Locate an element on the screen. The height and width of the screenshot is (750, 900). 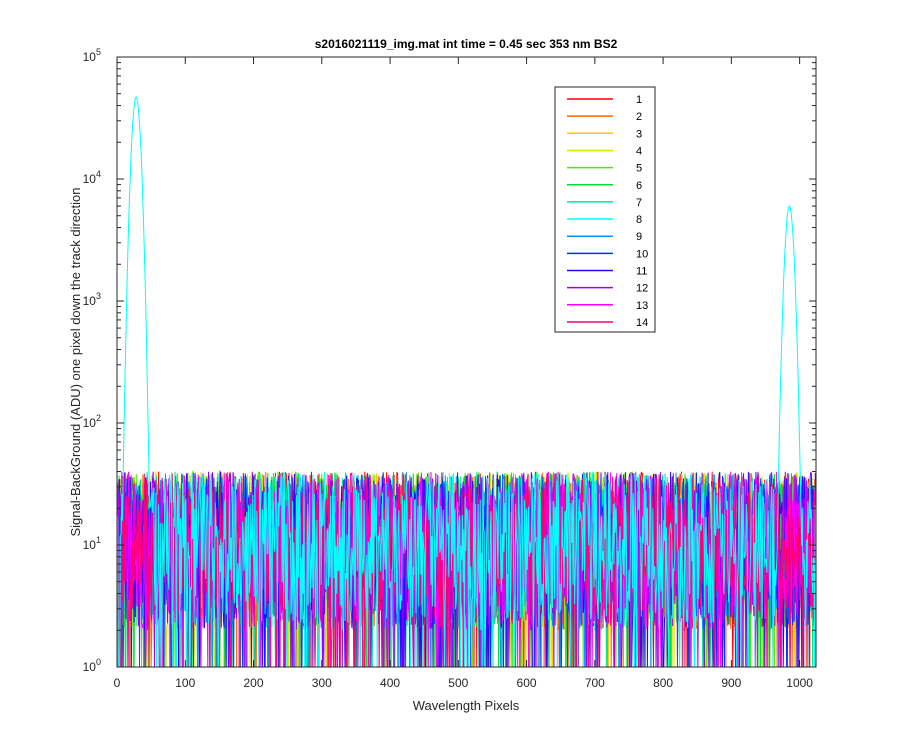
y-tick-exponent: 3 is located at coordinates (98, 296).